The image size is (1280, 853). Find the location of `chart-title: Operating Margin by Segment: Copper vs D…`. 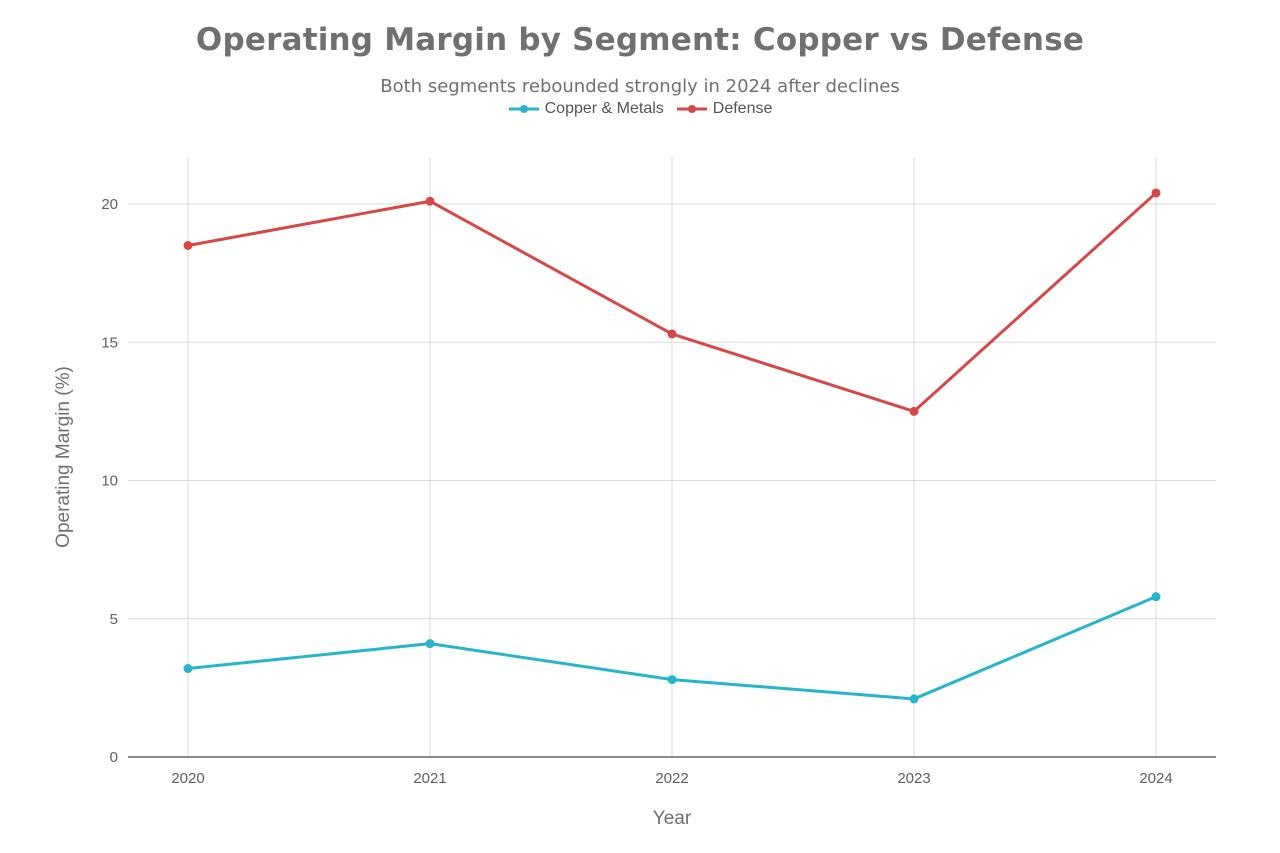

chart-title: Operating Margin by Segment: Copper vs D… is located at coordinates (640, 40).